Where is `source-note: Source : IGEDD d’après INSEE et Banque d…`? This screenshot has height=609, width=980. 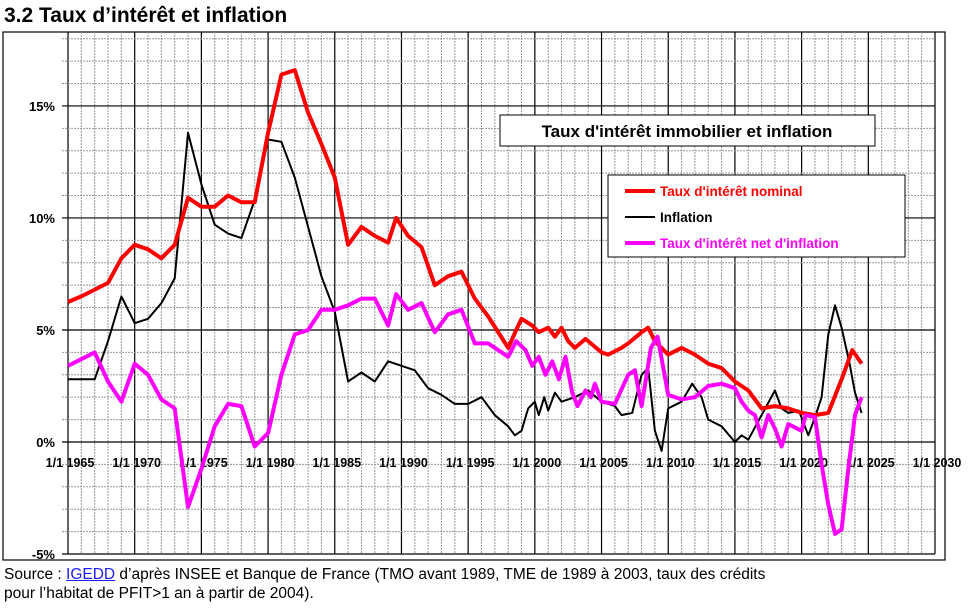 source-note: Source : IGEDD d’après INSEE et Banque d… is located at coordinates (384, 584).